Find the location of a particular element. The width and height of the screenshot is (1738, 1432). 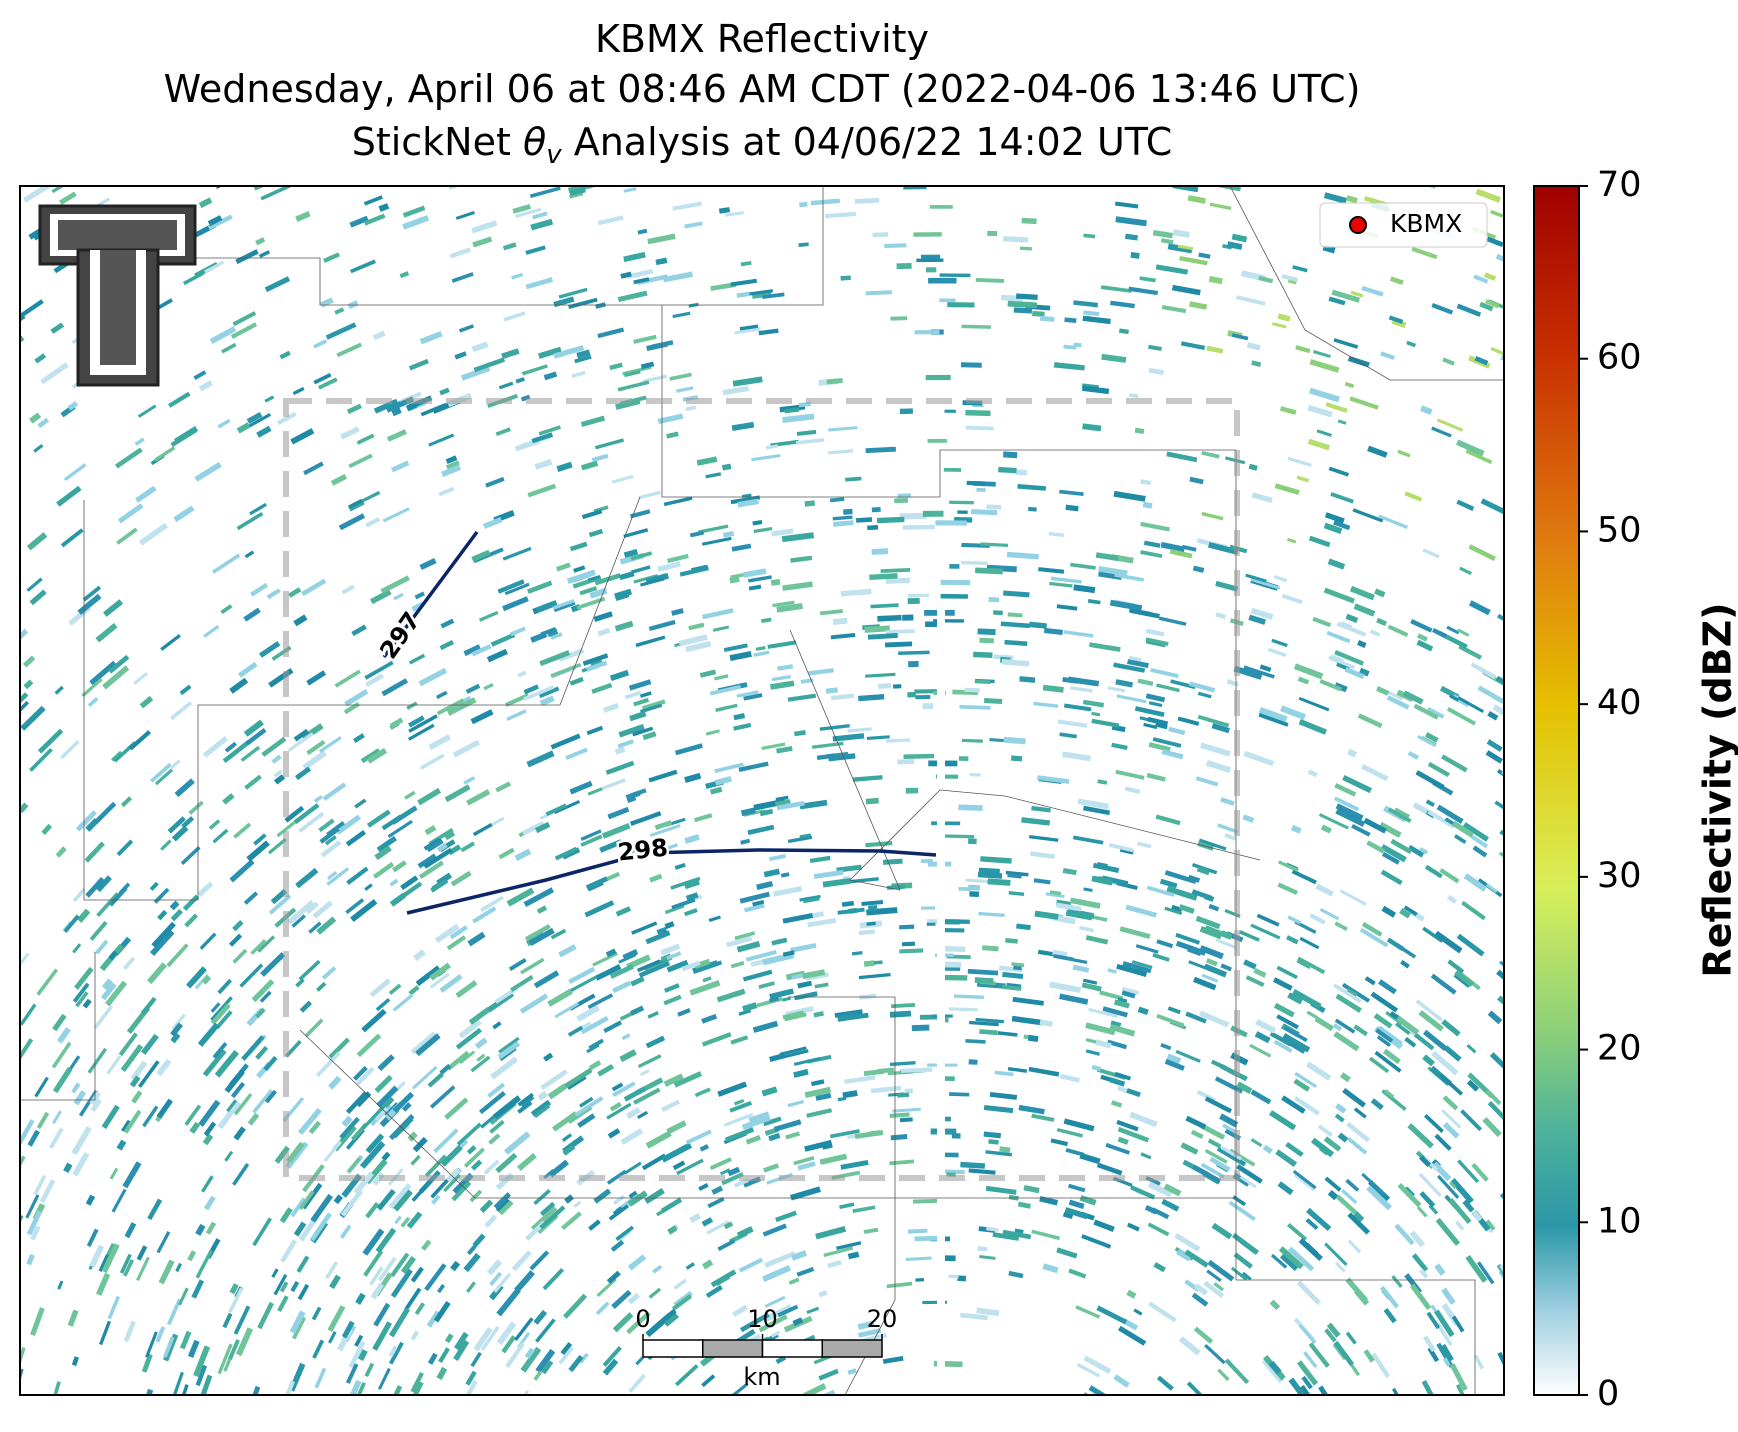

logo-bar is located at coordinates (117, 235).